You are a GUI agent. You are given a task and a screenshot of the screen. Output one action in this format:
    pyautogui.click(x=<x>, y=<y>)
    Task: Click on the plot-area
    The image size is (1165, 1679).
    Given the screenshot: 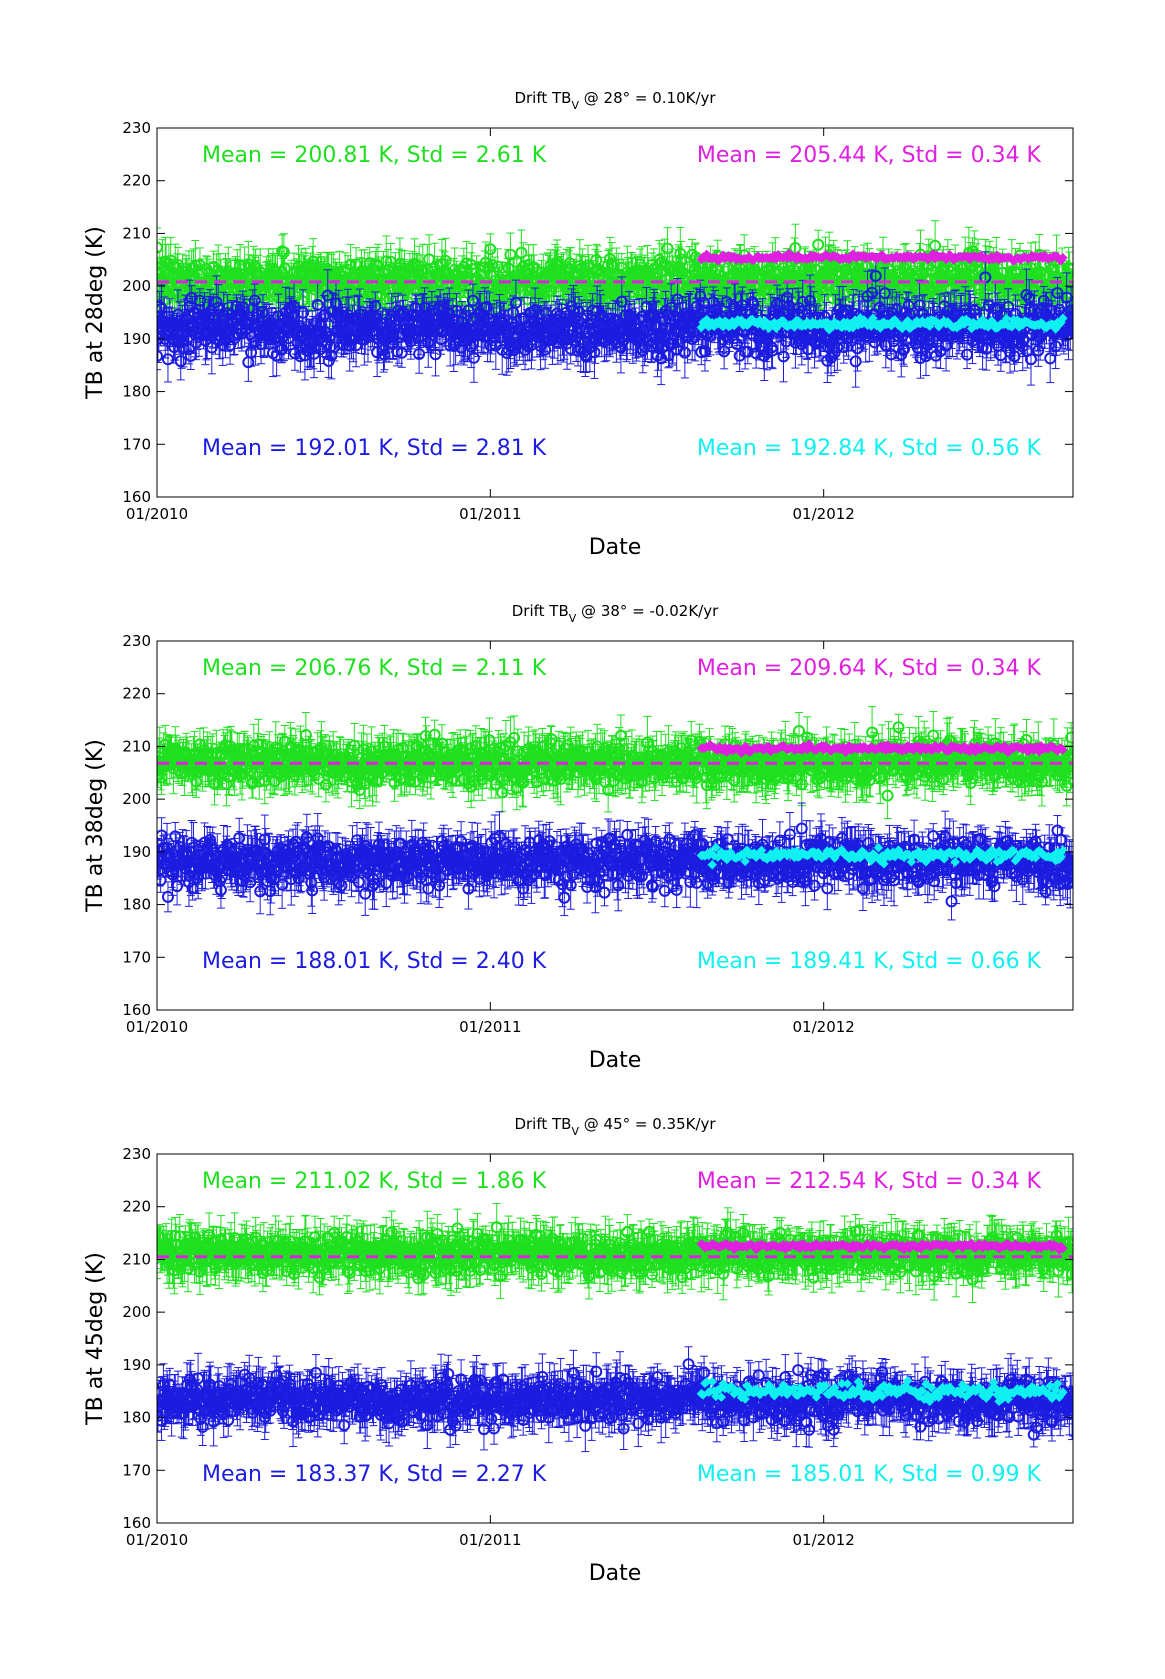 What is the action you would take?
    pyautogui.click(x=615, y=304)
    